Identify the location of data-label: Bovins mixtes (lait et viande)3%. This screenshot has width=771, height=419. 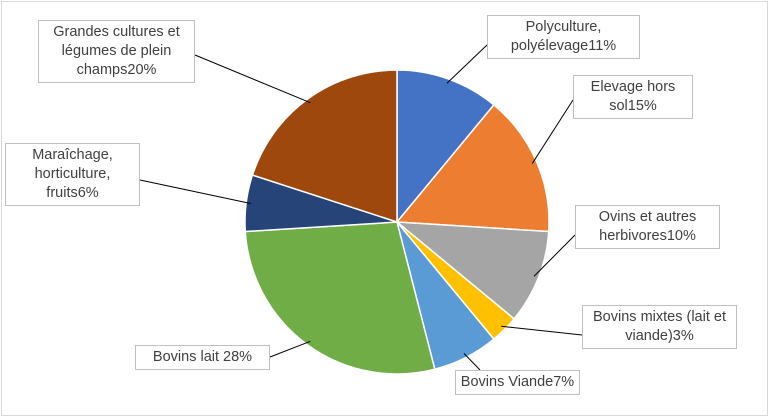
(659, 327).